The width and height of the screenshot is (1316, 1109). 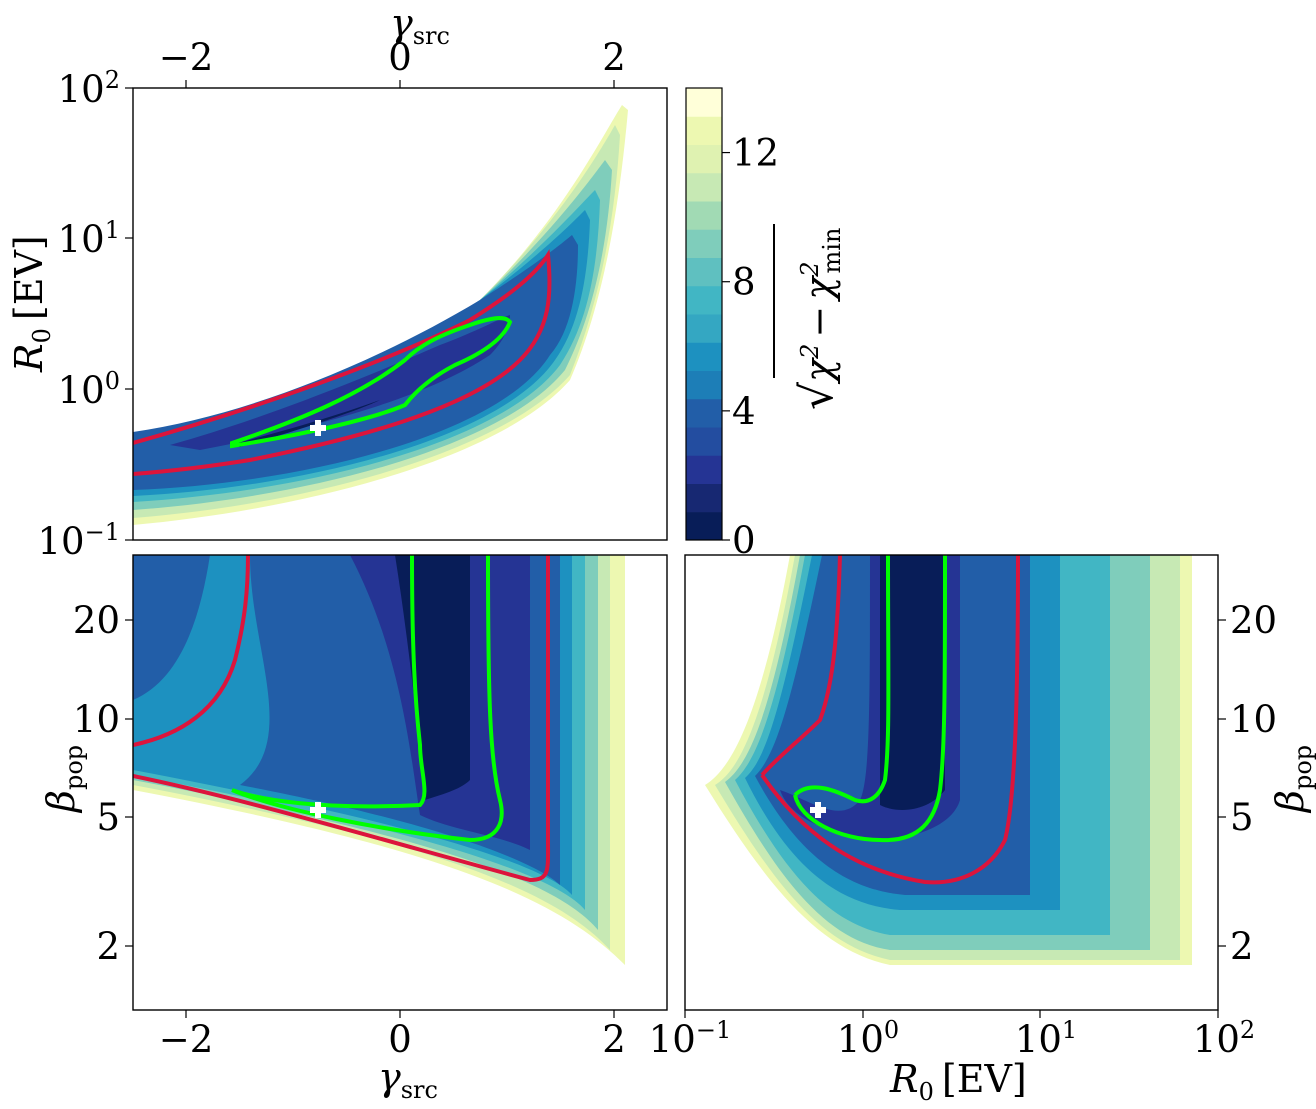 I want to click on x-axis: 10⁻¹ 10⁰ 10¹ 10² R0 [EV], so click(x=952, y=1058).